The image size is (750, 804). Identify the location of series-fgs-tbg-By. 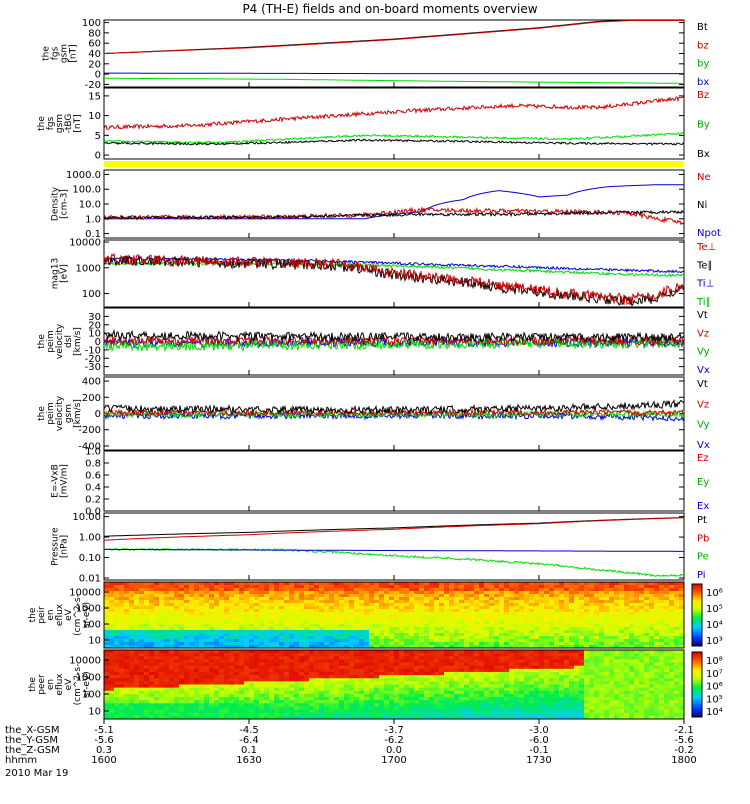
(394, 138).